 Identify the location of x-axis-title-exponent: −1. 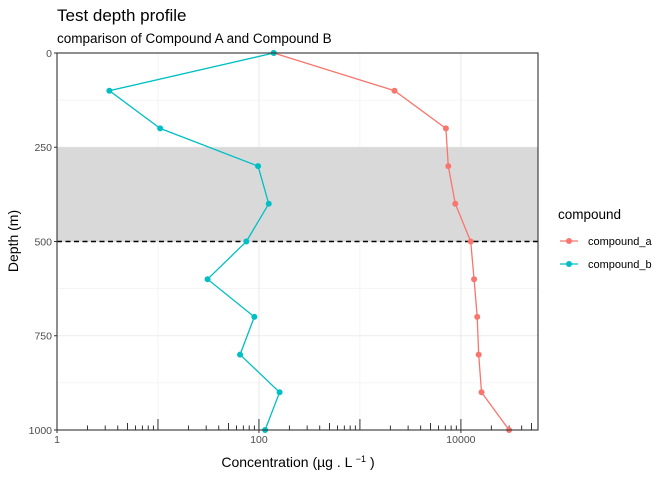
(361, 459).